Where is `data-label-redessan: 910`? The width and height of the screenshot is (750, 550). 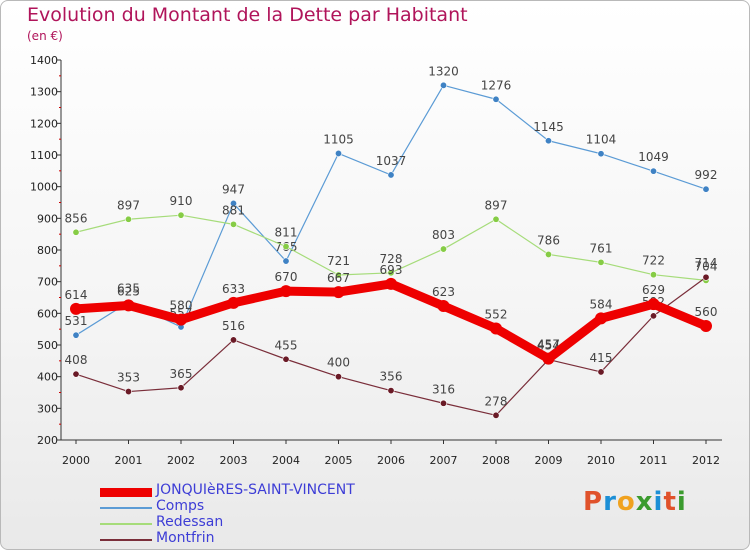
data-label-redessan: 910 is located at coordinates (181, 201).